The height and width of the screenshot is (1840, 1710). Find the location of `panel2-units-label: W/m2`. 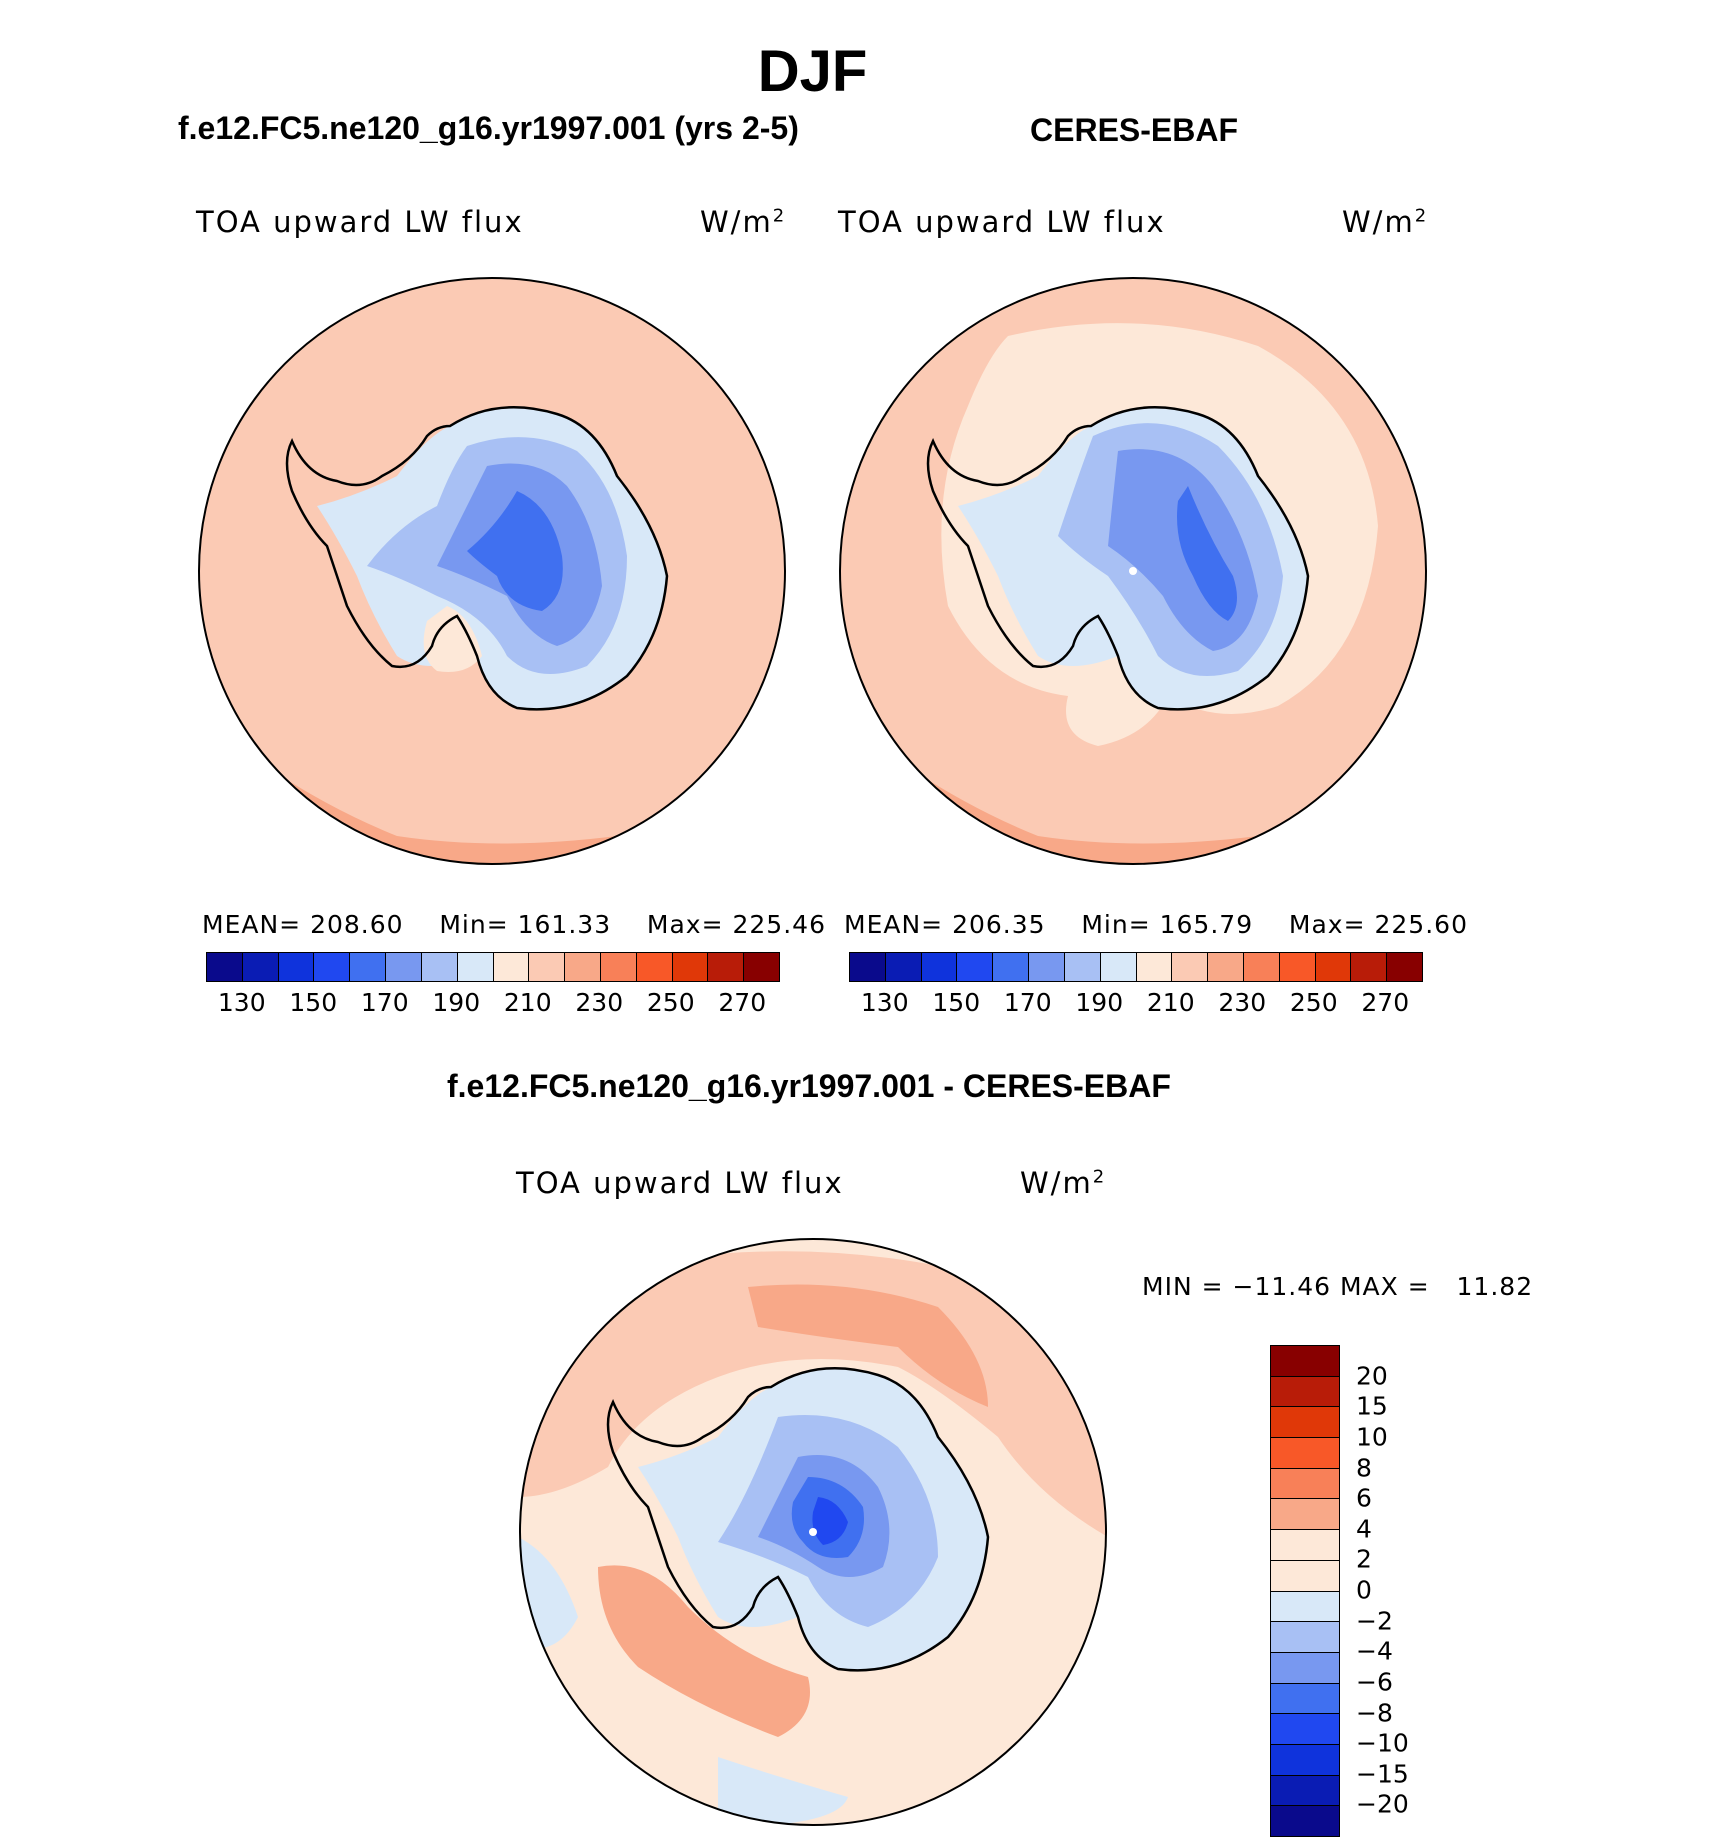

panel2-units-label: W/m2 is located at coordinates (1385, 222).